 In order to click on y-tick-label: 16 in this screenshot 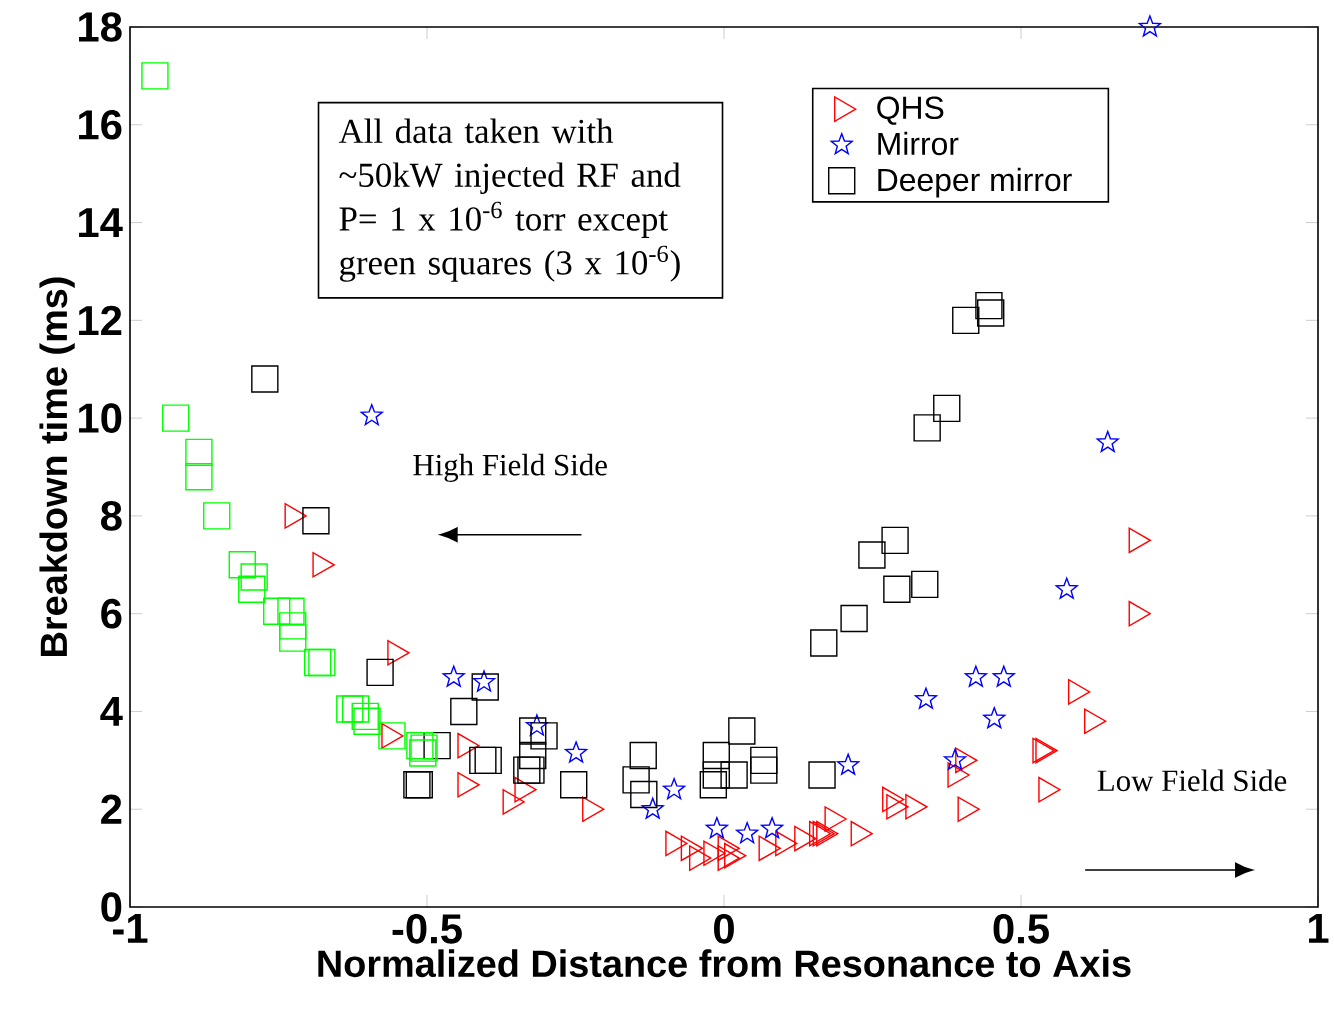, I will do `click(100, 124)`.